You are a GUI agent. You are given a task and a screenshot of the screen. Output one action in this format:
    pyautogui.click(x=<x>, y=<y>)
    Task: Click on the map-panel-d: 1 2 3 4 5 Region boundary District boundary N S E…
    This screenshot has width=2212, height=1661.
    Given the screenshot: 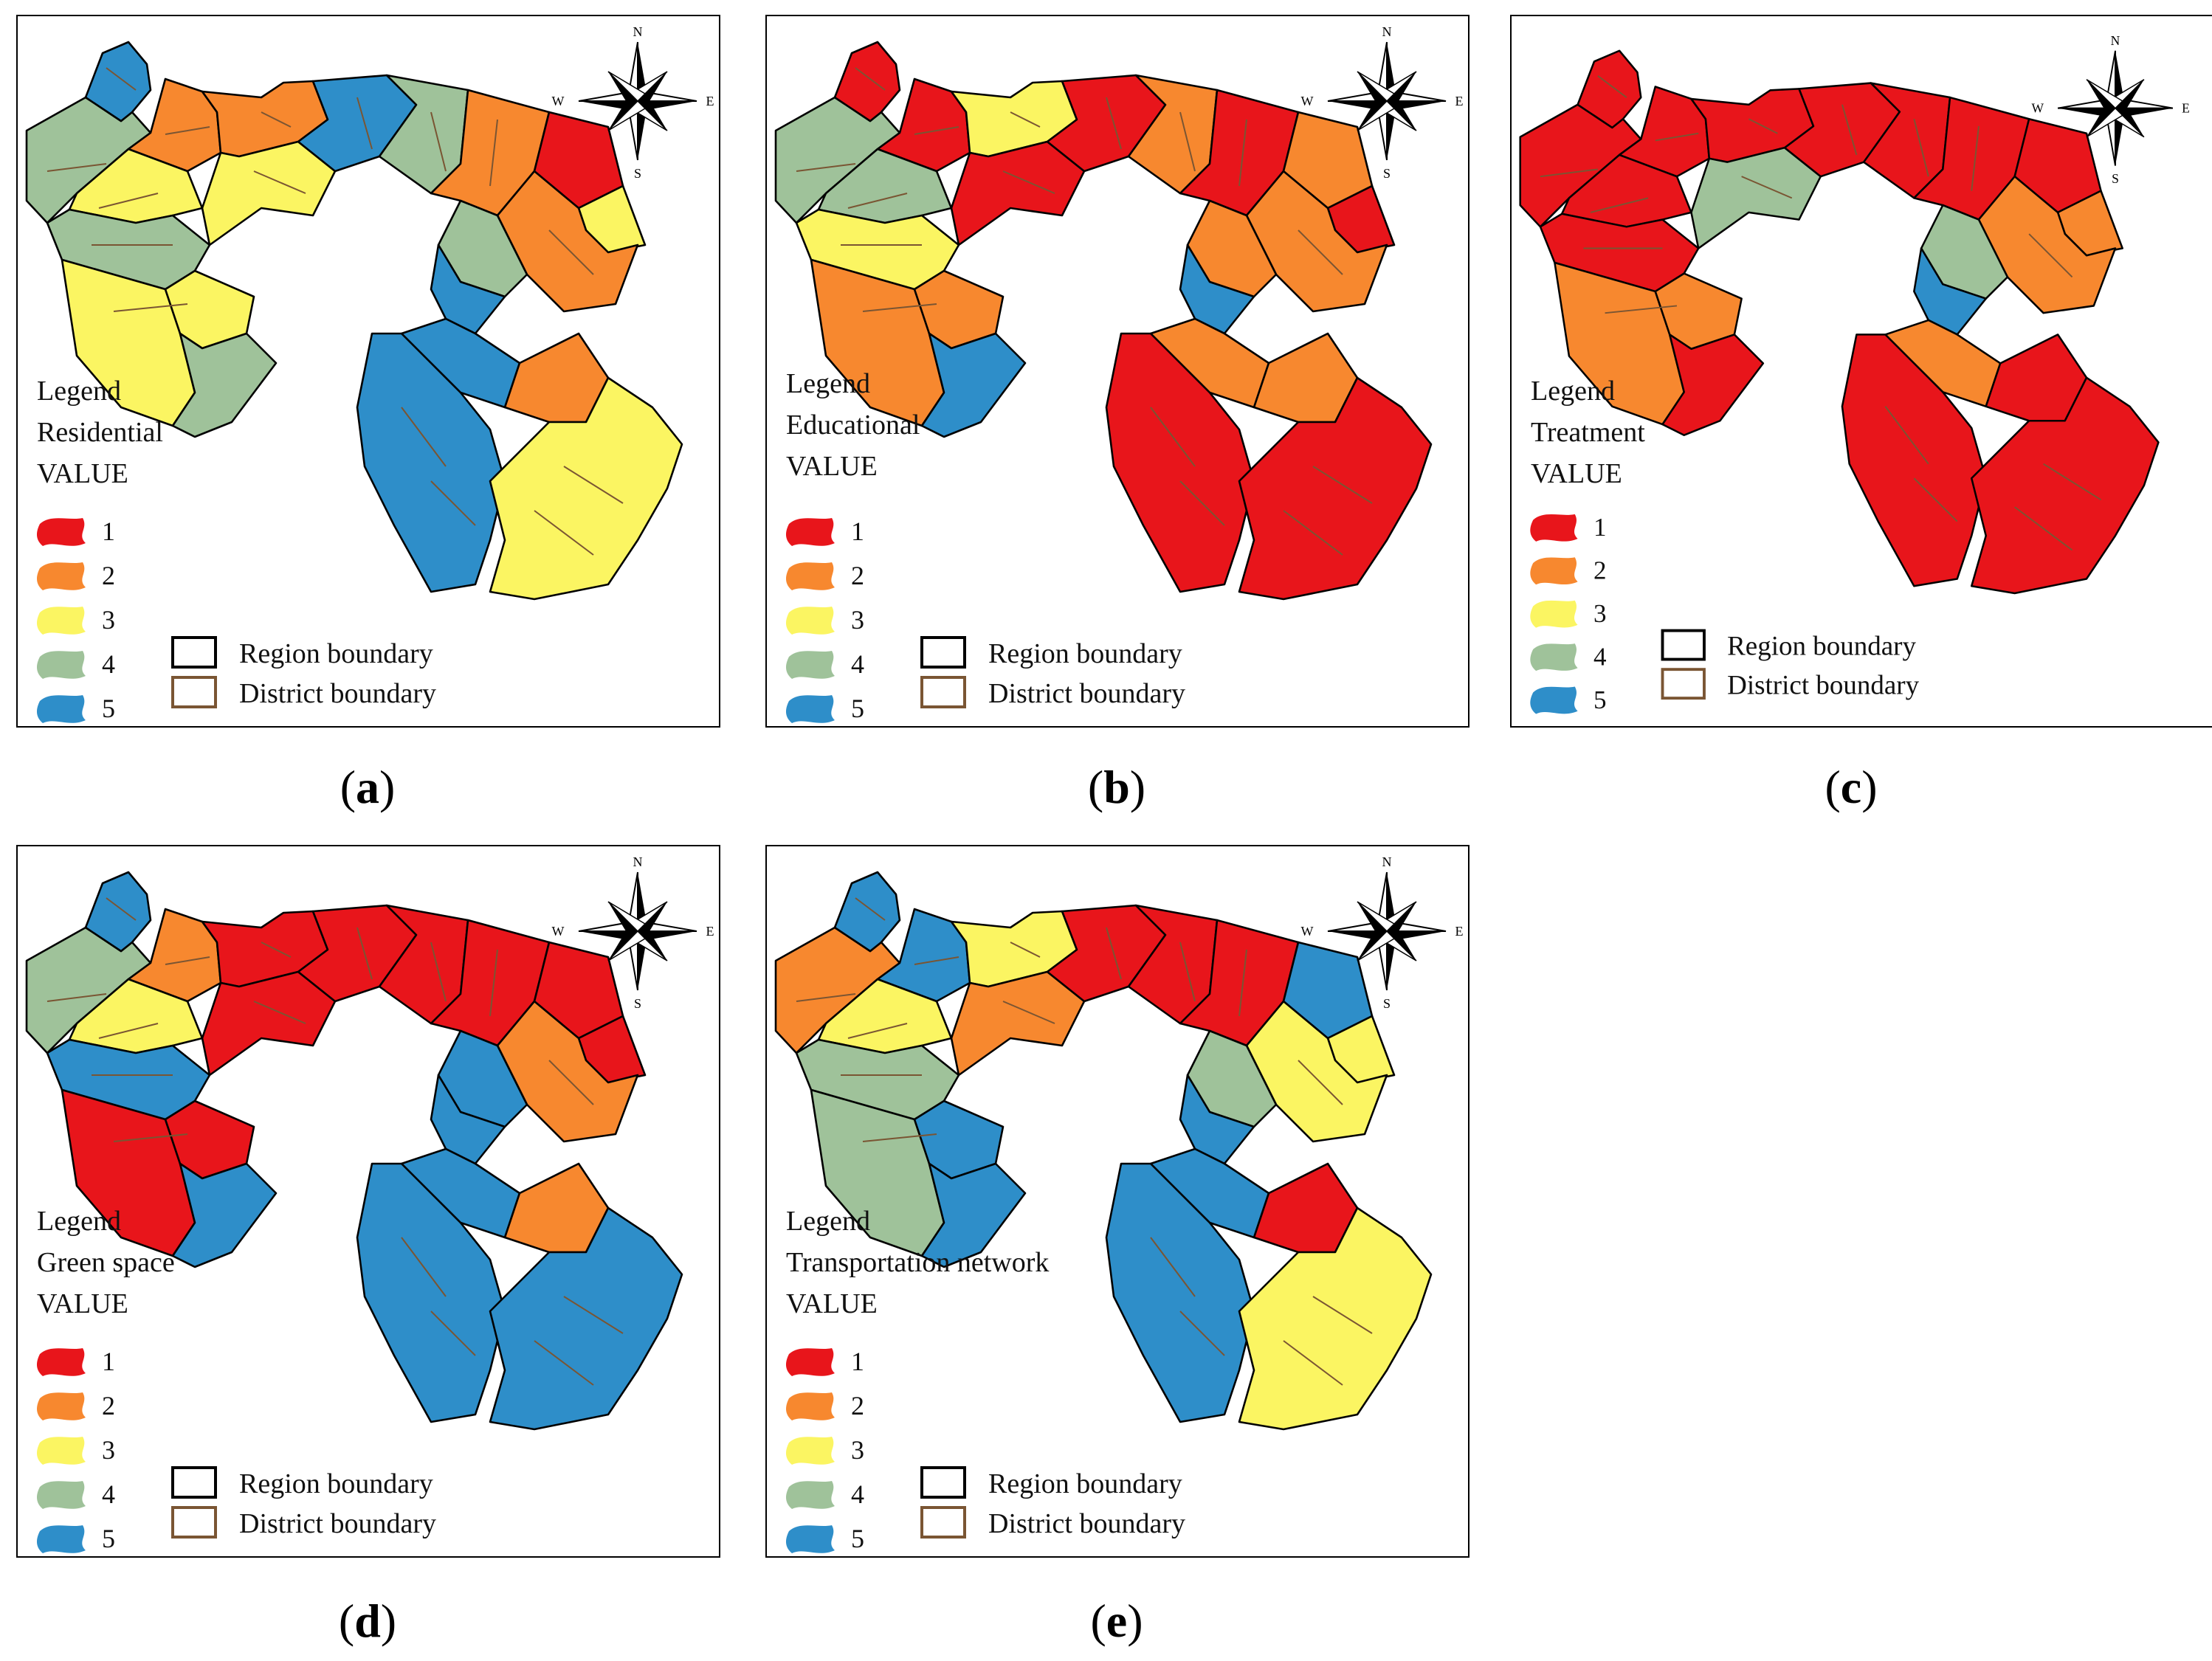 What is the action you would take?
    pyautogui.click(x=368, y=1201)
    